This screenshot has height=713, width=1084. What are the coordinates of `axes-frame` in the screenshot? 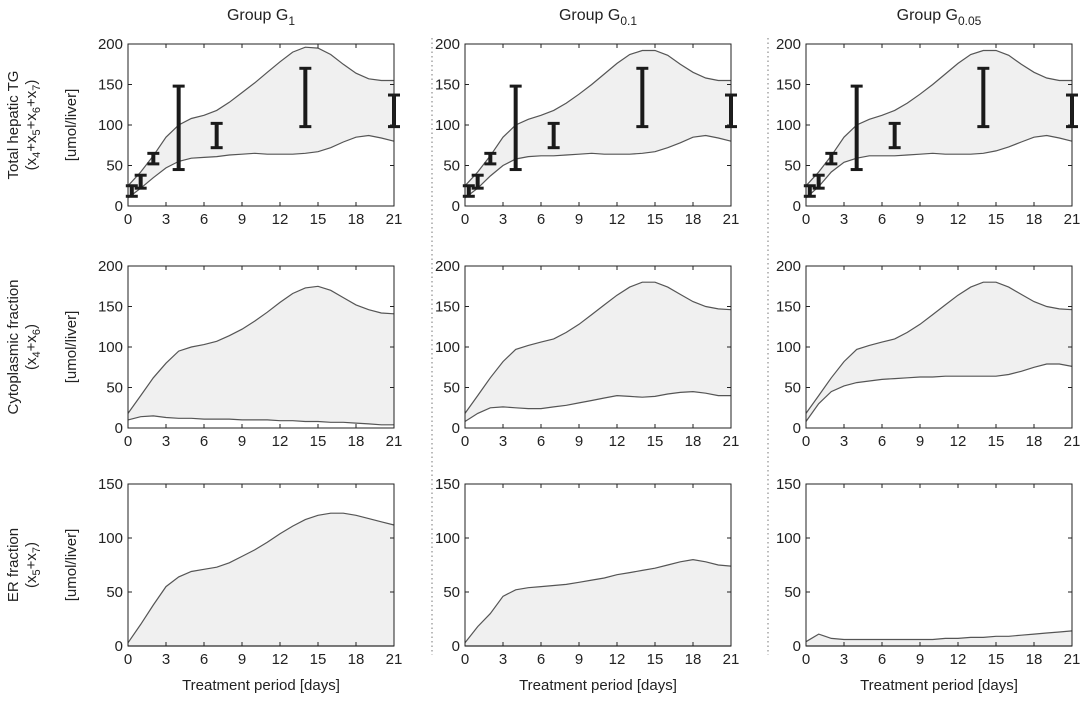 It's located at (939, 565).